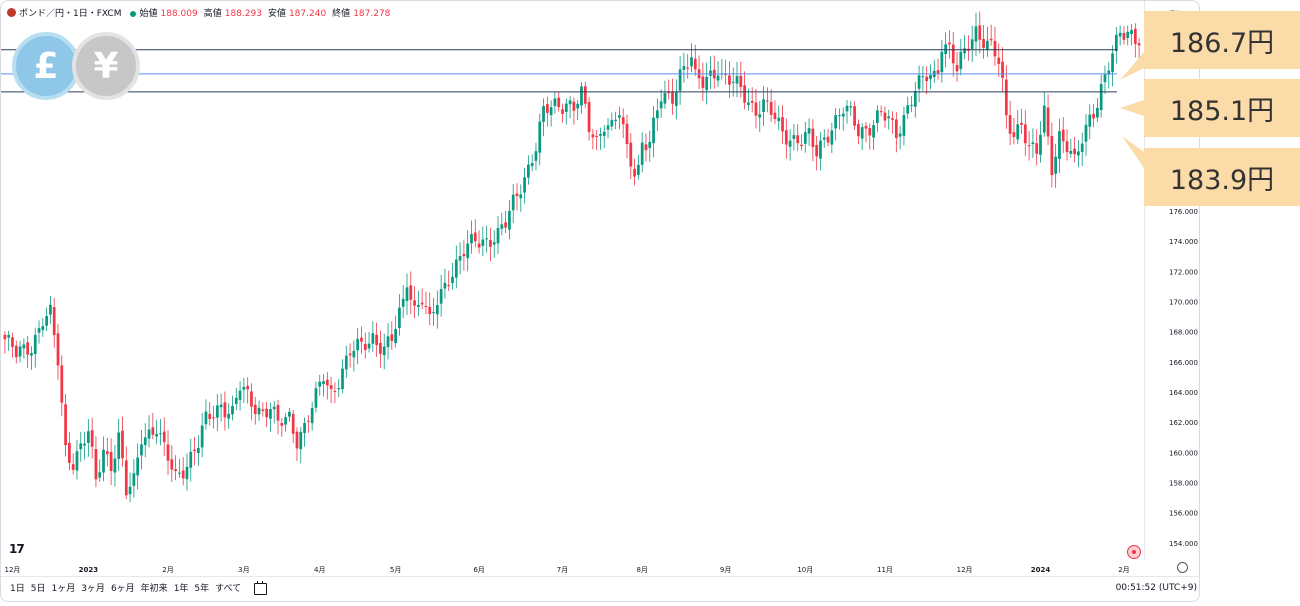  I want to click on range-button: 6ヶ月, so click(122, 589).